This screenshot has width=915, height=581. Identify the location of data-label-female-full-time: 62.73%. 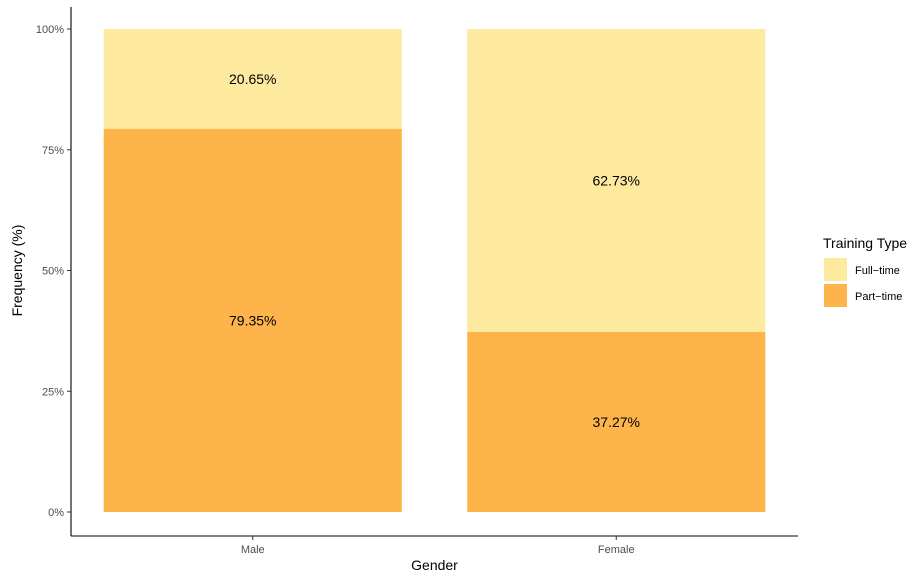
(616, 180).